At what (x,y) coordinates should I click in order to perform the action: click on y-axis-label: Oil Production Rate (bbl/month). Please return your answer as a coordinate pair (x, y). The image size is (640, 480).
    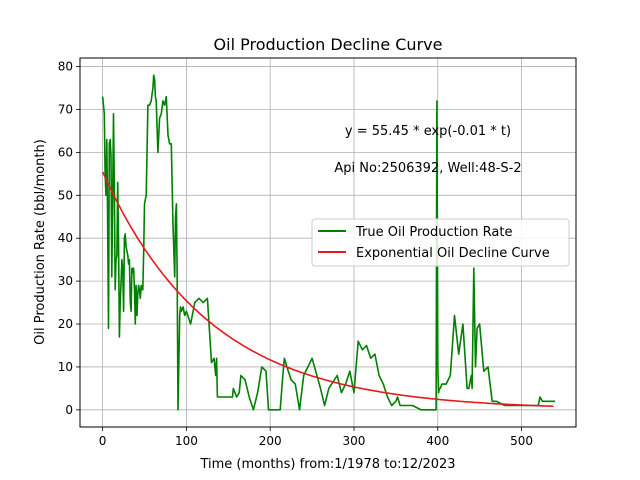
    Looking at the image, I should click on (40, 242).